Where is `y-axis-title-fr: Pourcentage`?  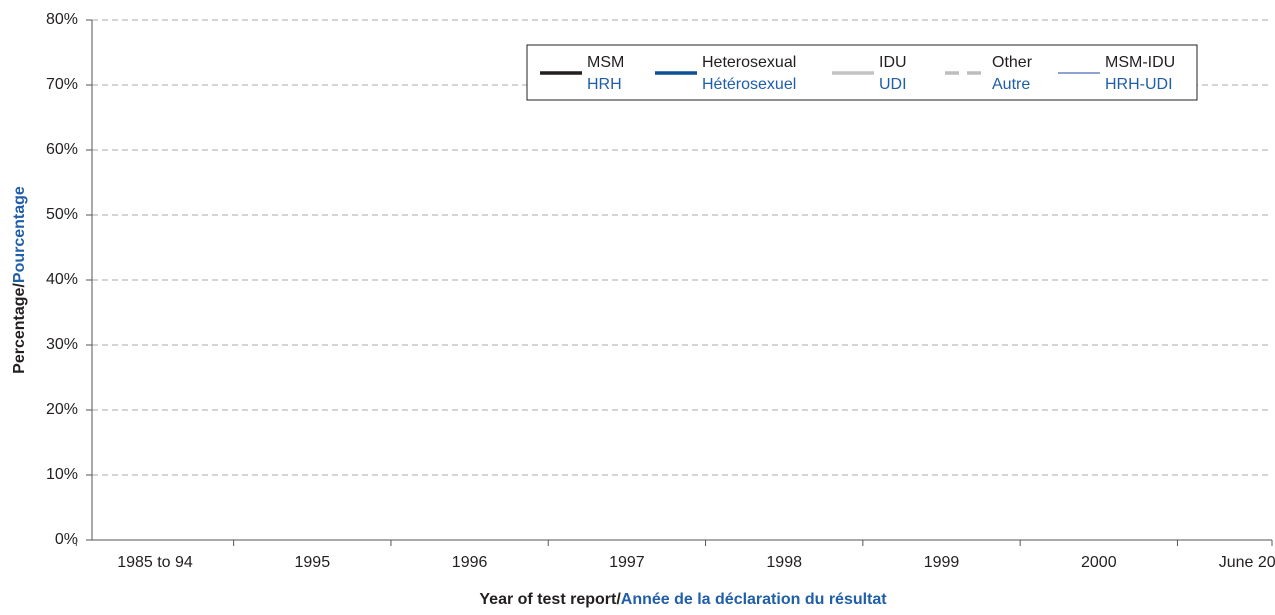
y-axis-title-fr: Pourcentage is located at coordinates (19, 234).